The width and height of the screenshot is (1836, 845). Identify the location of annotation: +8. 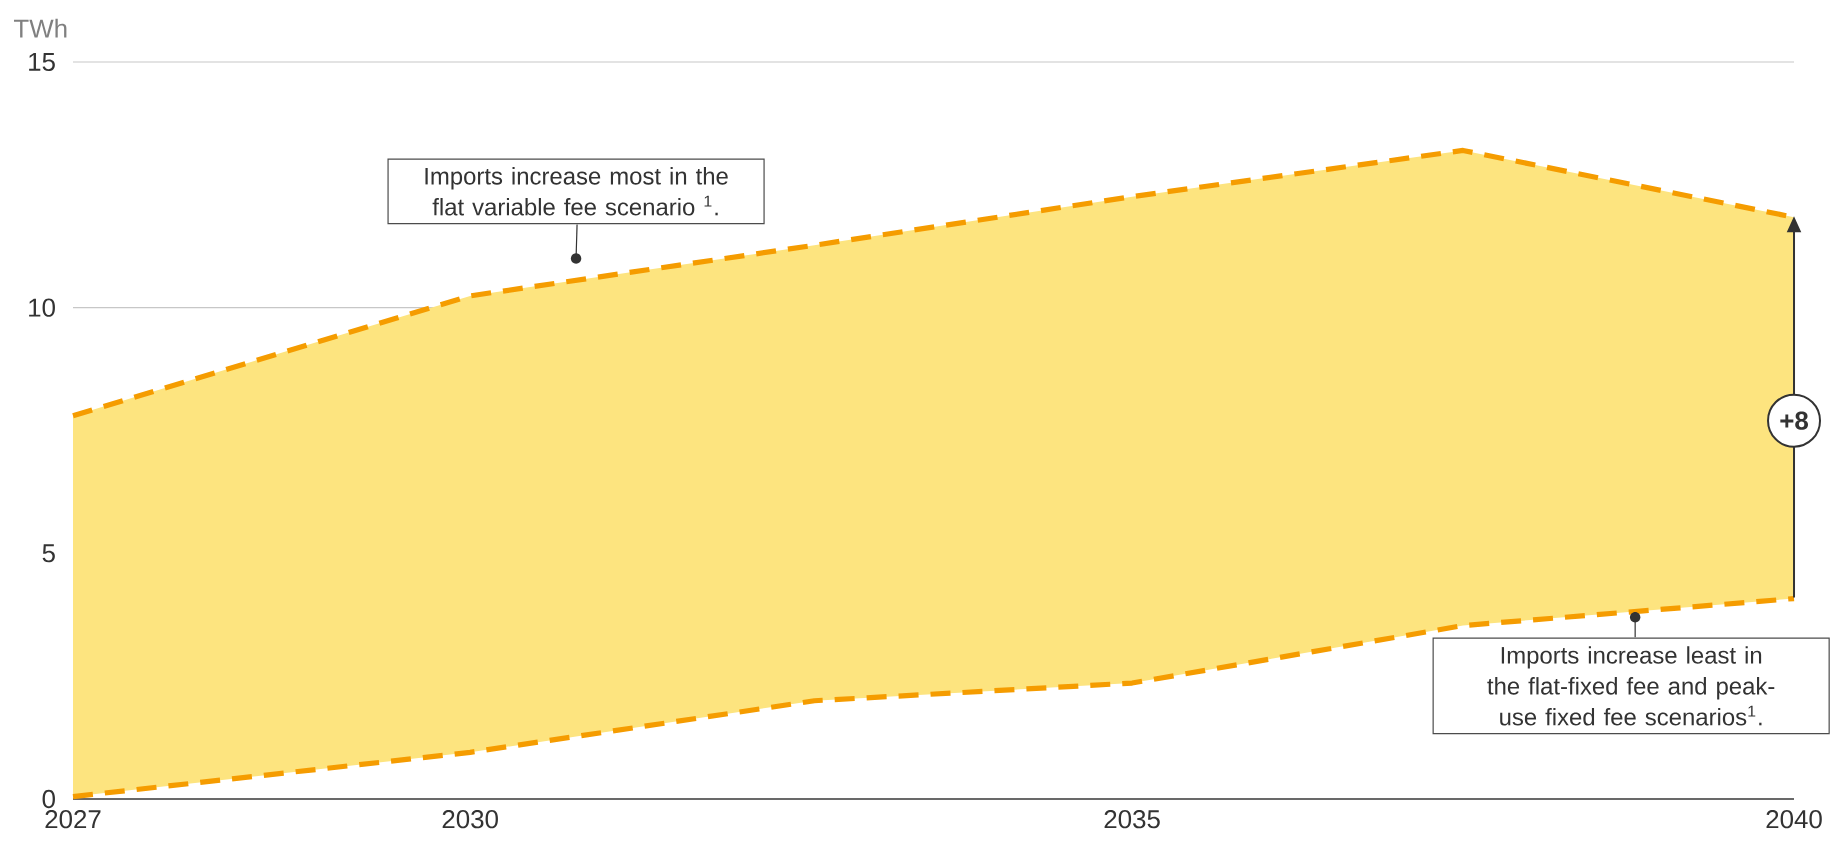
(1794, 420).